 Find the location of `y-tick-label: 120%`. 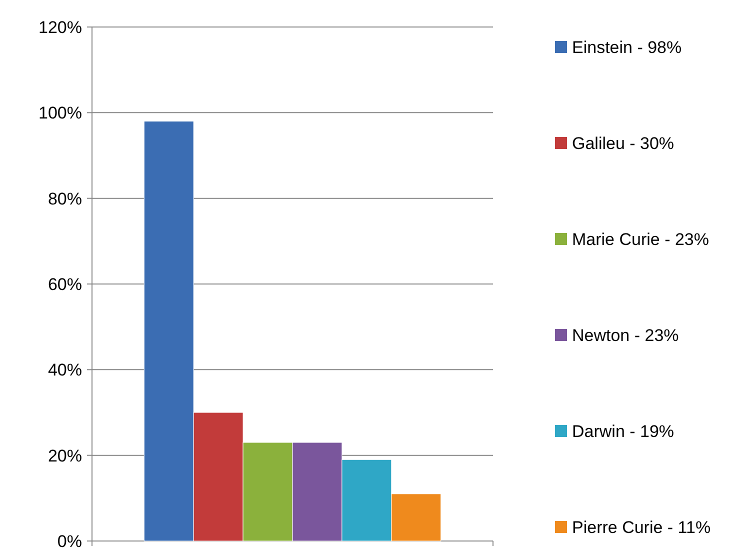

y-tick-label: 120% is located at coordinates (60, 27).